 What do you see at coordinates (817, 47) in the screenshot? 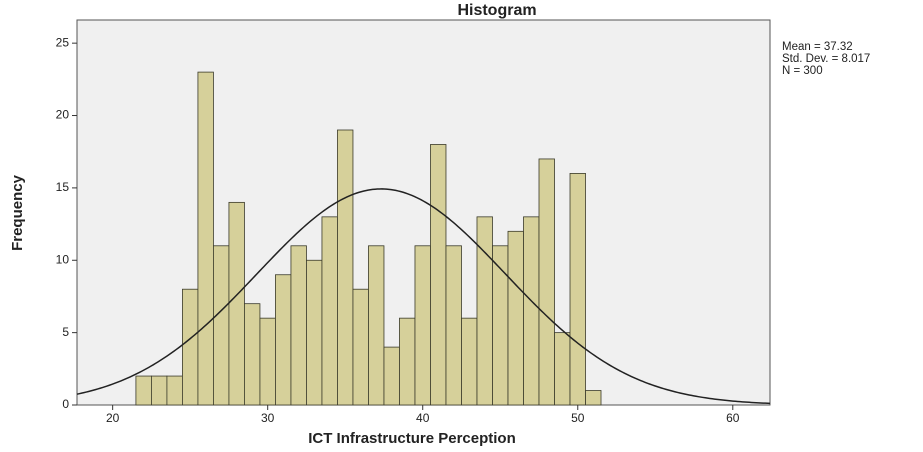
I see `stat-mean: Mean = 37.32` at bounding box center [817, 47].